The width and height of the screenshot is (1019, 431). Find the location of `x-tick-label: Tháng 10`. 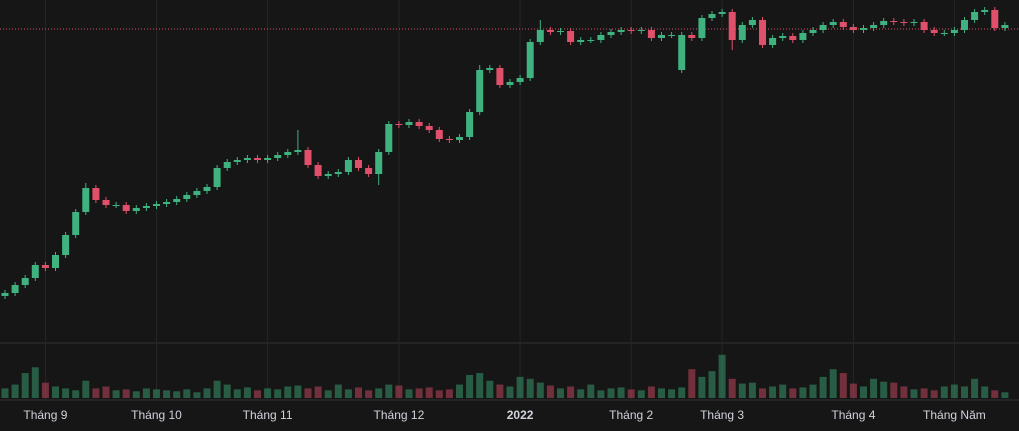

x-tick-label: Tháng 10 is located at coordinates (156, 415).